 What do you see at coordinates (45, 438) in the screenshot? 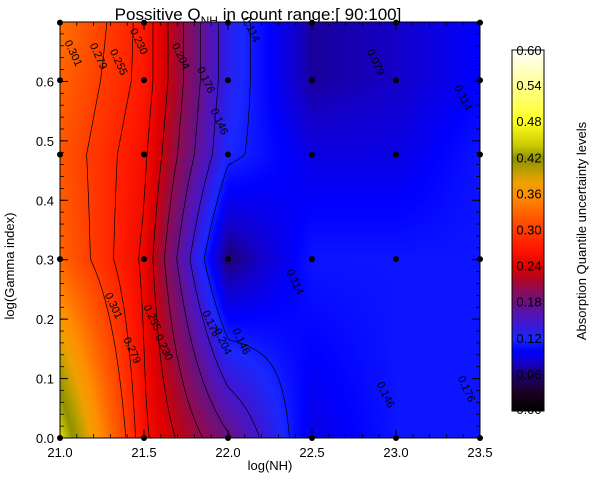
I see `y-tick-label: 0.0` at bounding box center [45, 438].